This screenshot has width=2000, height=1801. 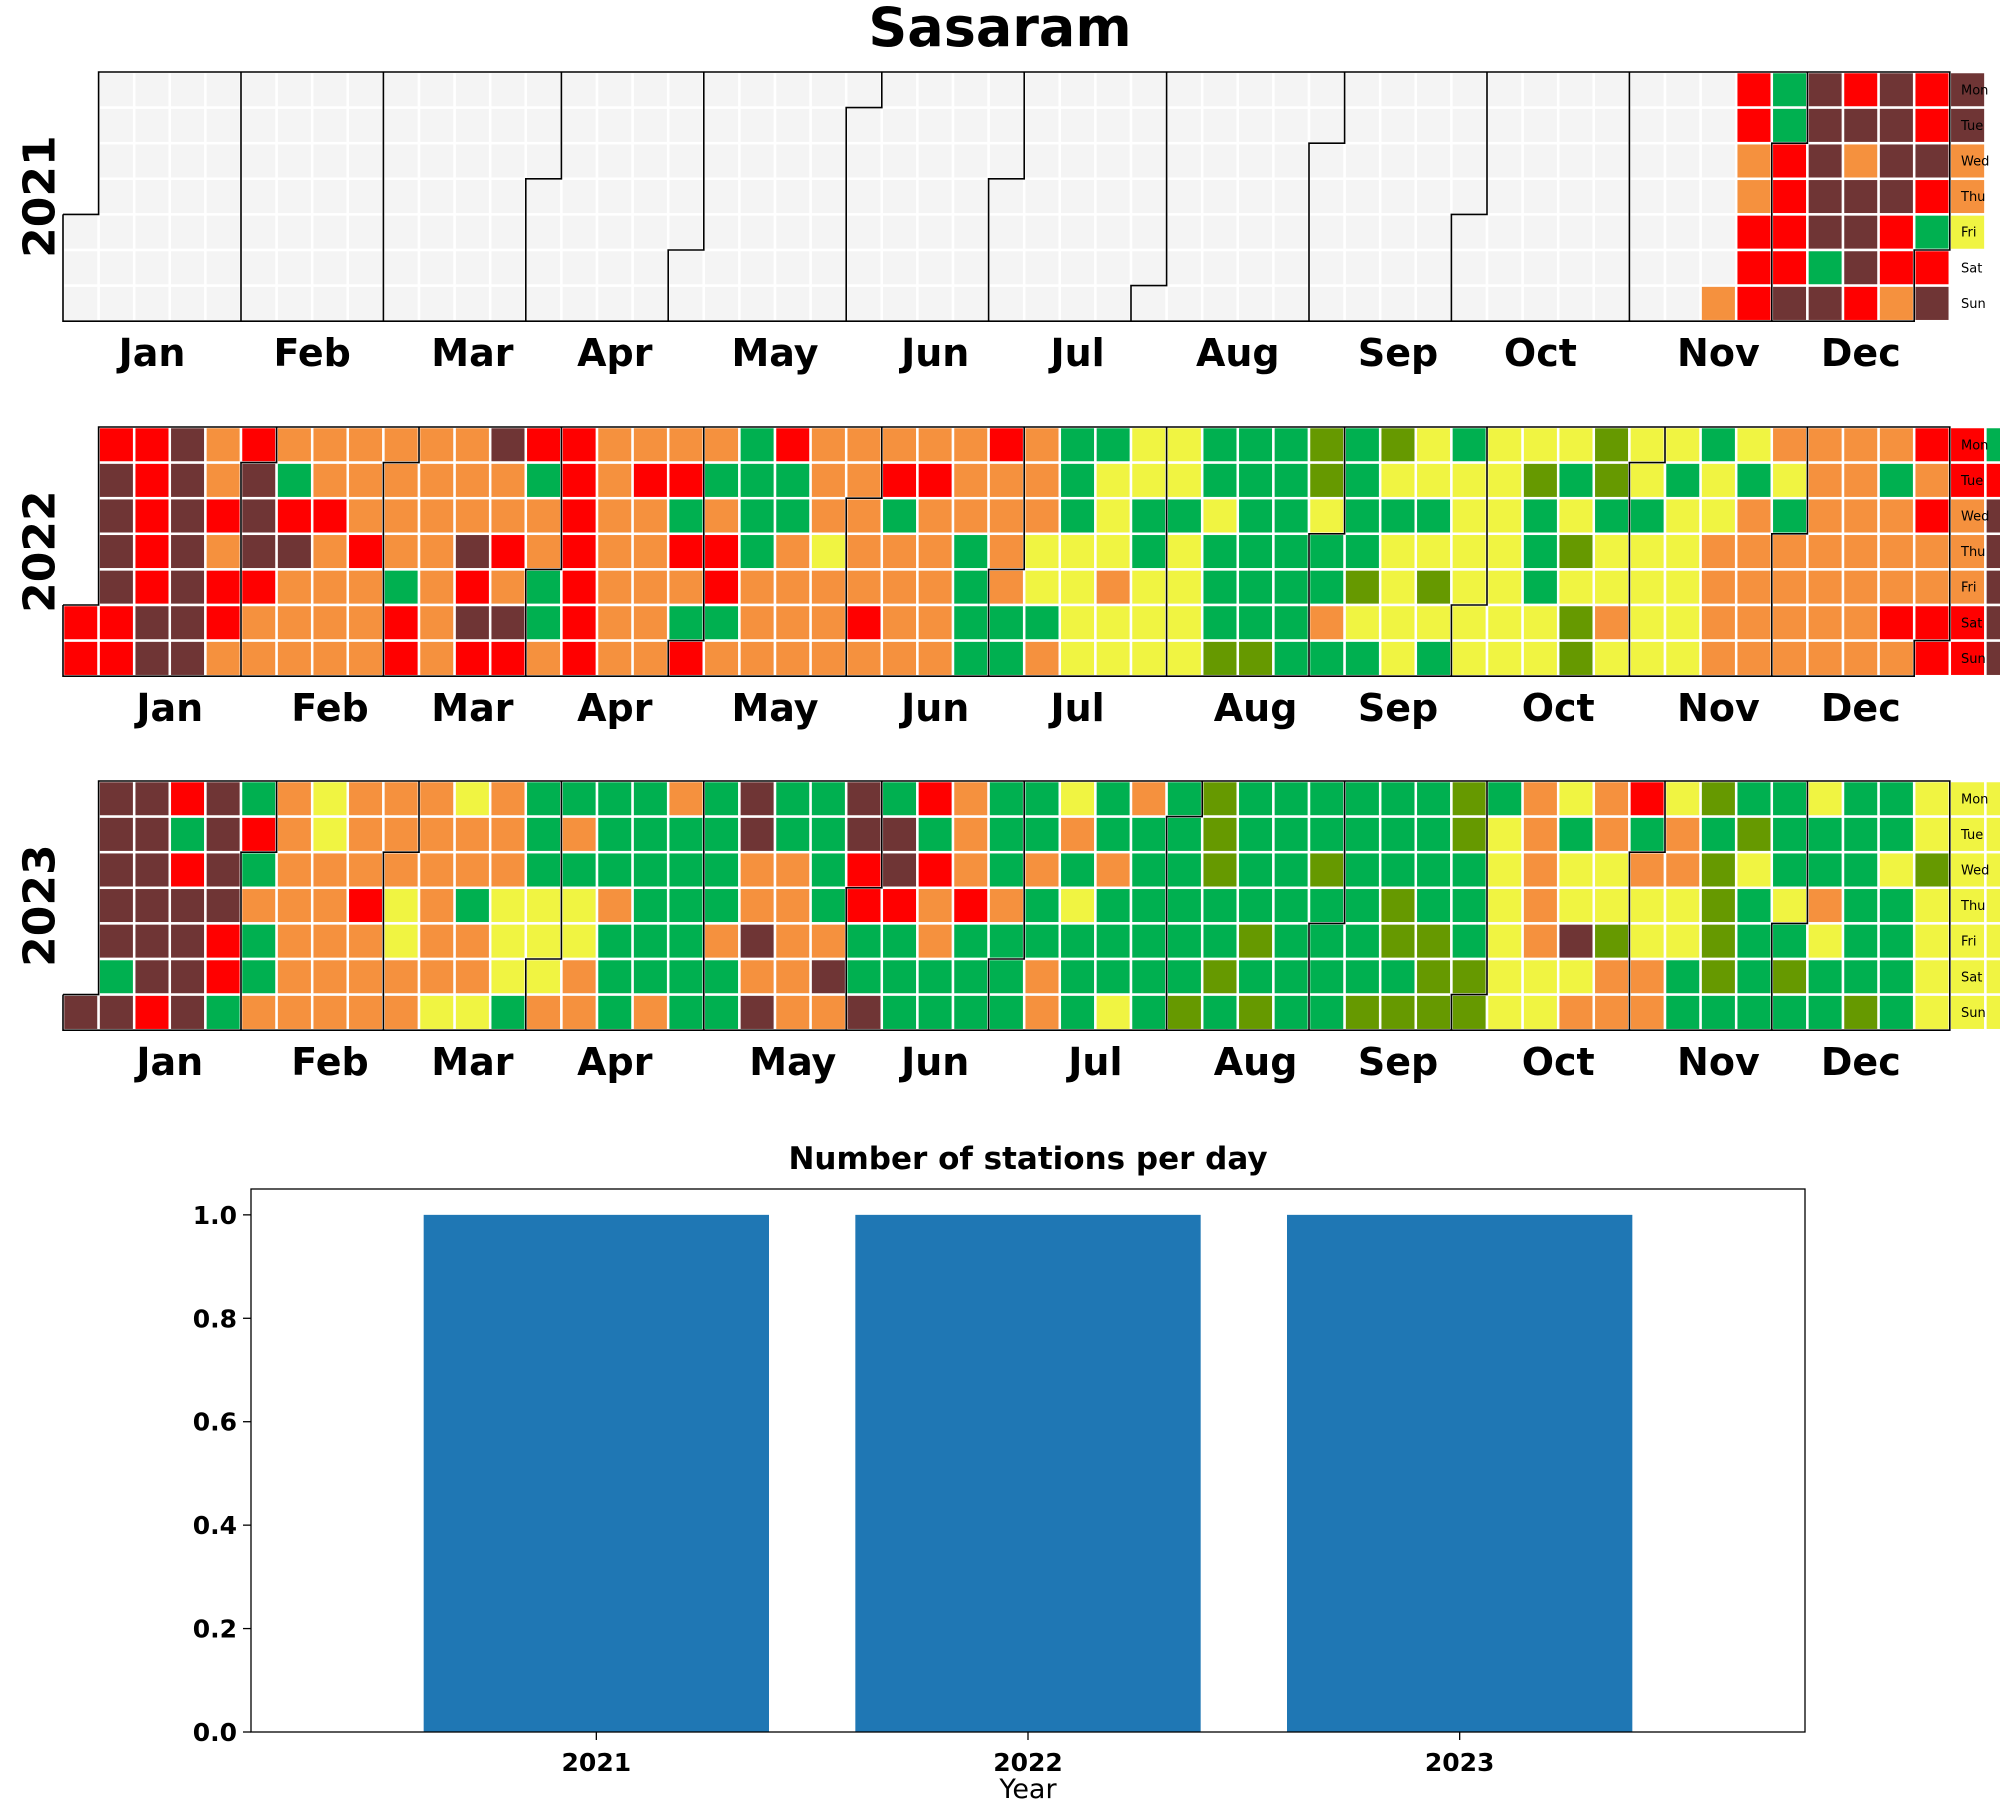 I want to click on weekday-label: Thu, so click(x=1972, y=906).